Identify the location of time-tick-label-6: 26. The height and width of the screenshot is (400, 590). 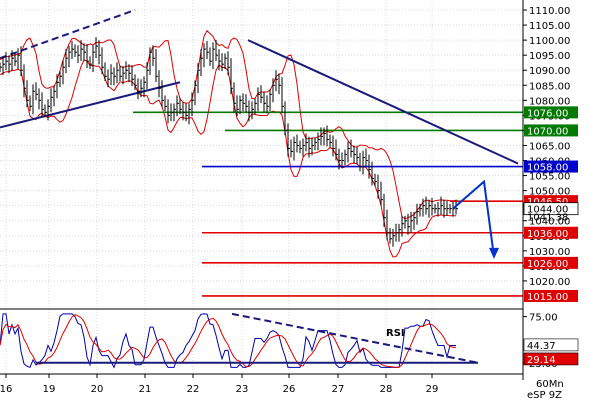
(289, 389).